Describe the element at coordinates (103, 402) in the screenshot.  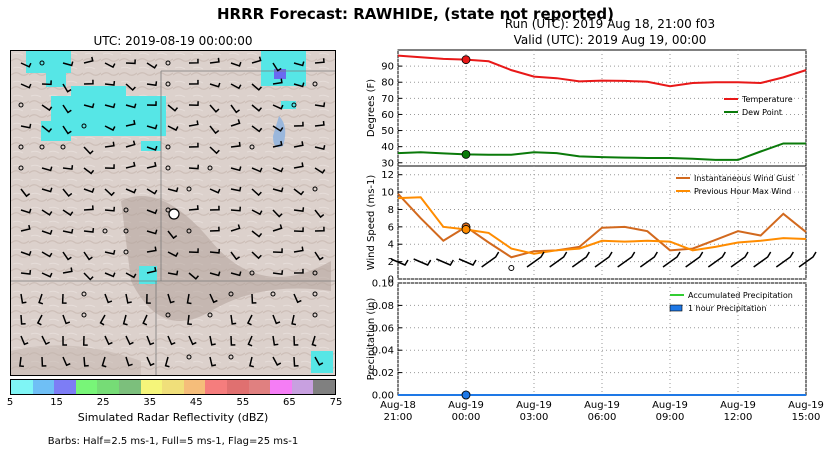
I see `colorbar-tick-label: 25` at that location.